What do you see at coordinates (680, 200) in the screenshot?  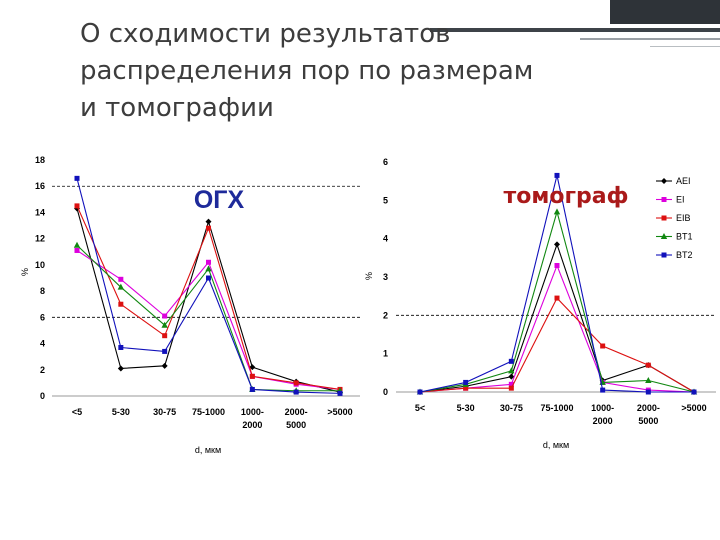 I see `legend-label: EI` at bounding box center [680, 200].